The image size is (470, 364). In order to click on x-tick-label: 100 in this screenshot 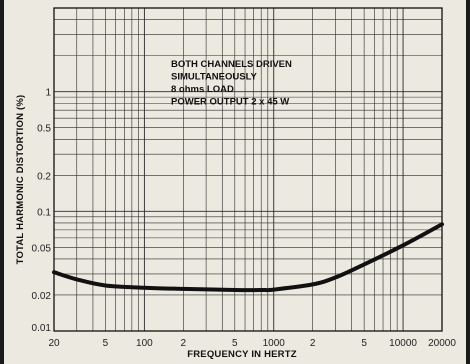, I will do `click(144, 343)`.